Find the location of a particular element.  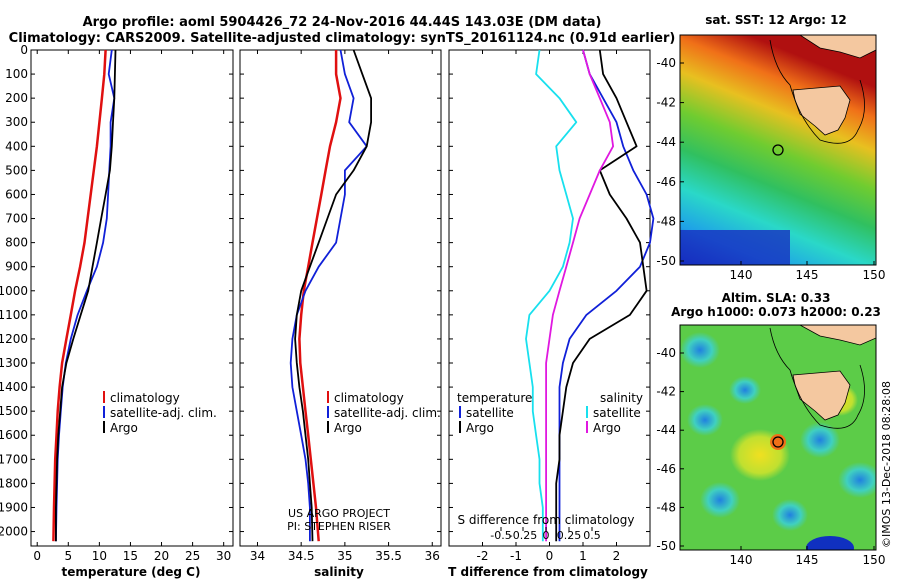

legend-temperature-heading: temperature is located at coordinates (494, 398).